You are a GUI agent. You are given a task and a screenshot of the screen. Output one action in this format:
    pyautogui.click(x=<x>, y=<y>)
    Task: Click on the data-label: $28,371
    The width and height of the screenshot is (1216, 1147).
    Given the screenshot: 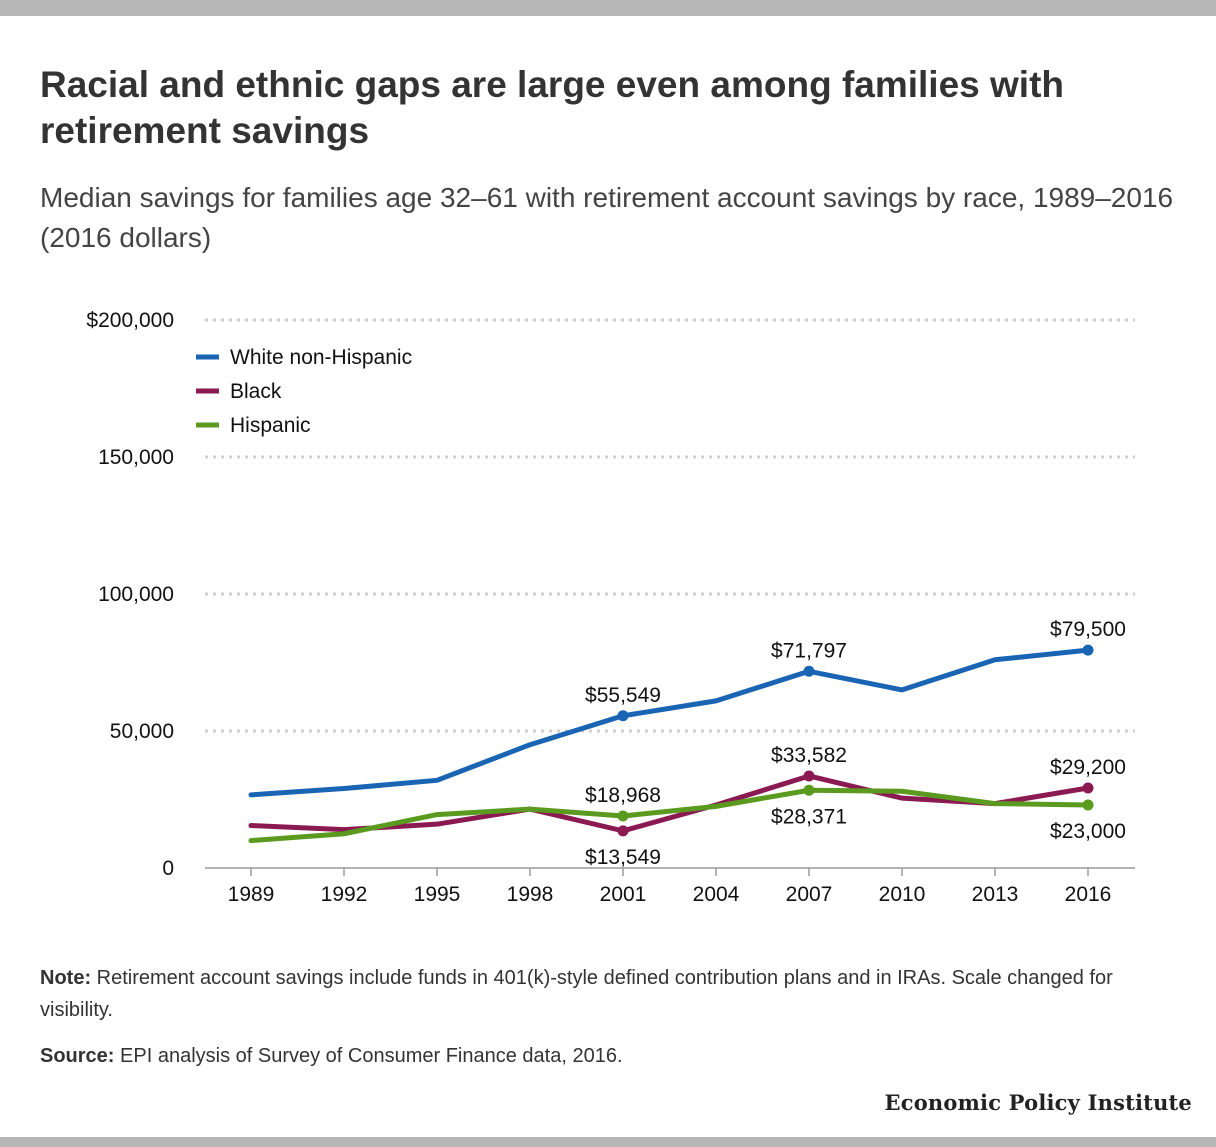 What is the action you would take?
    pyautogui.click(x=809, y=816)
    